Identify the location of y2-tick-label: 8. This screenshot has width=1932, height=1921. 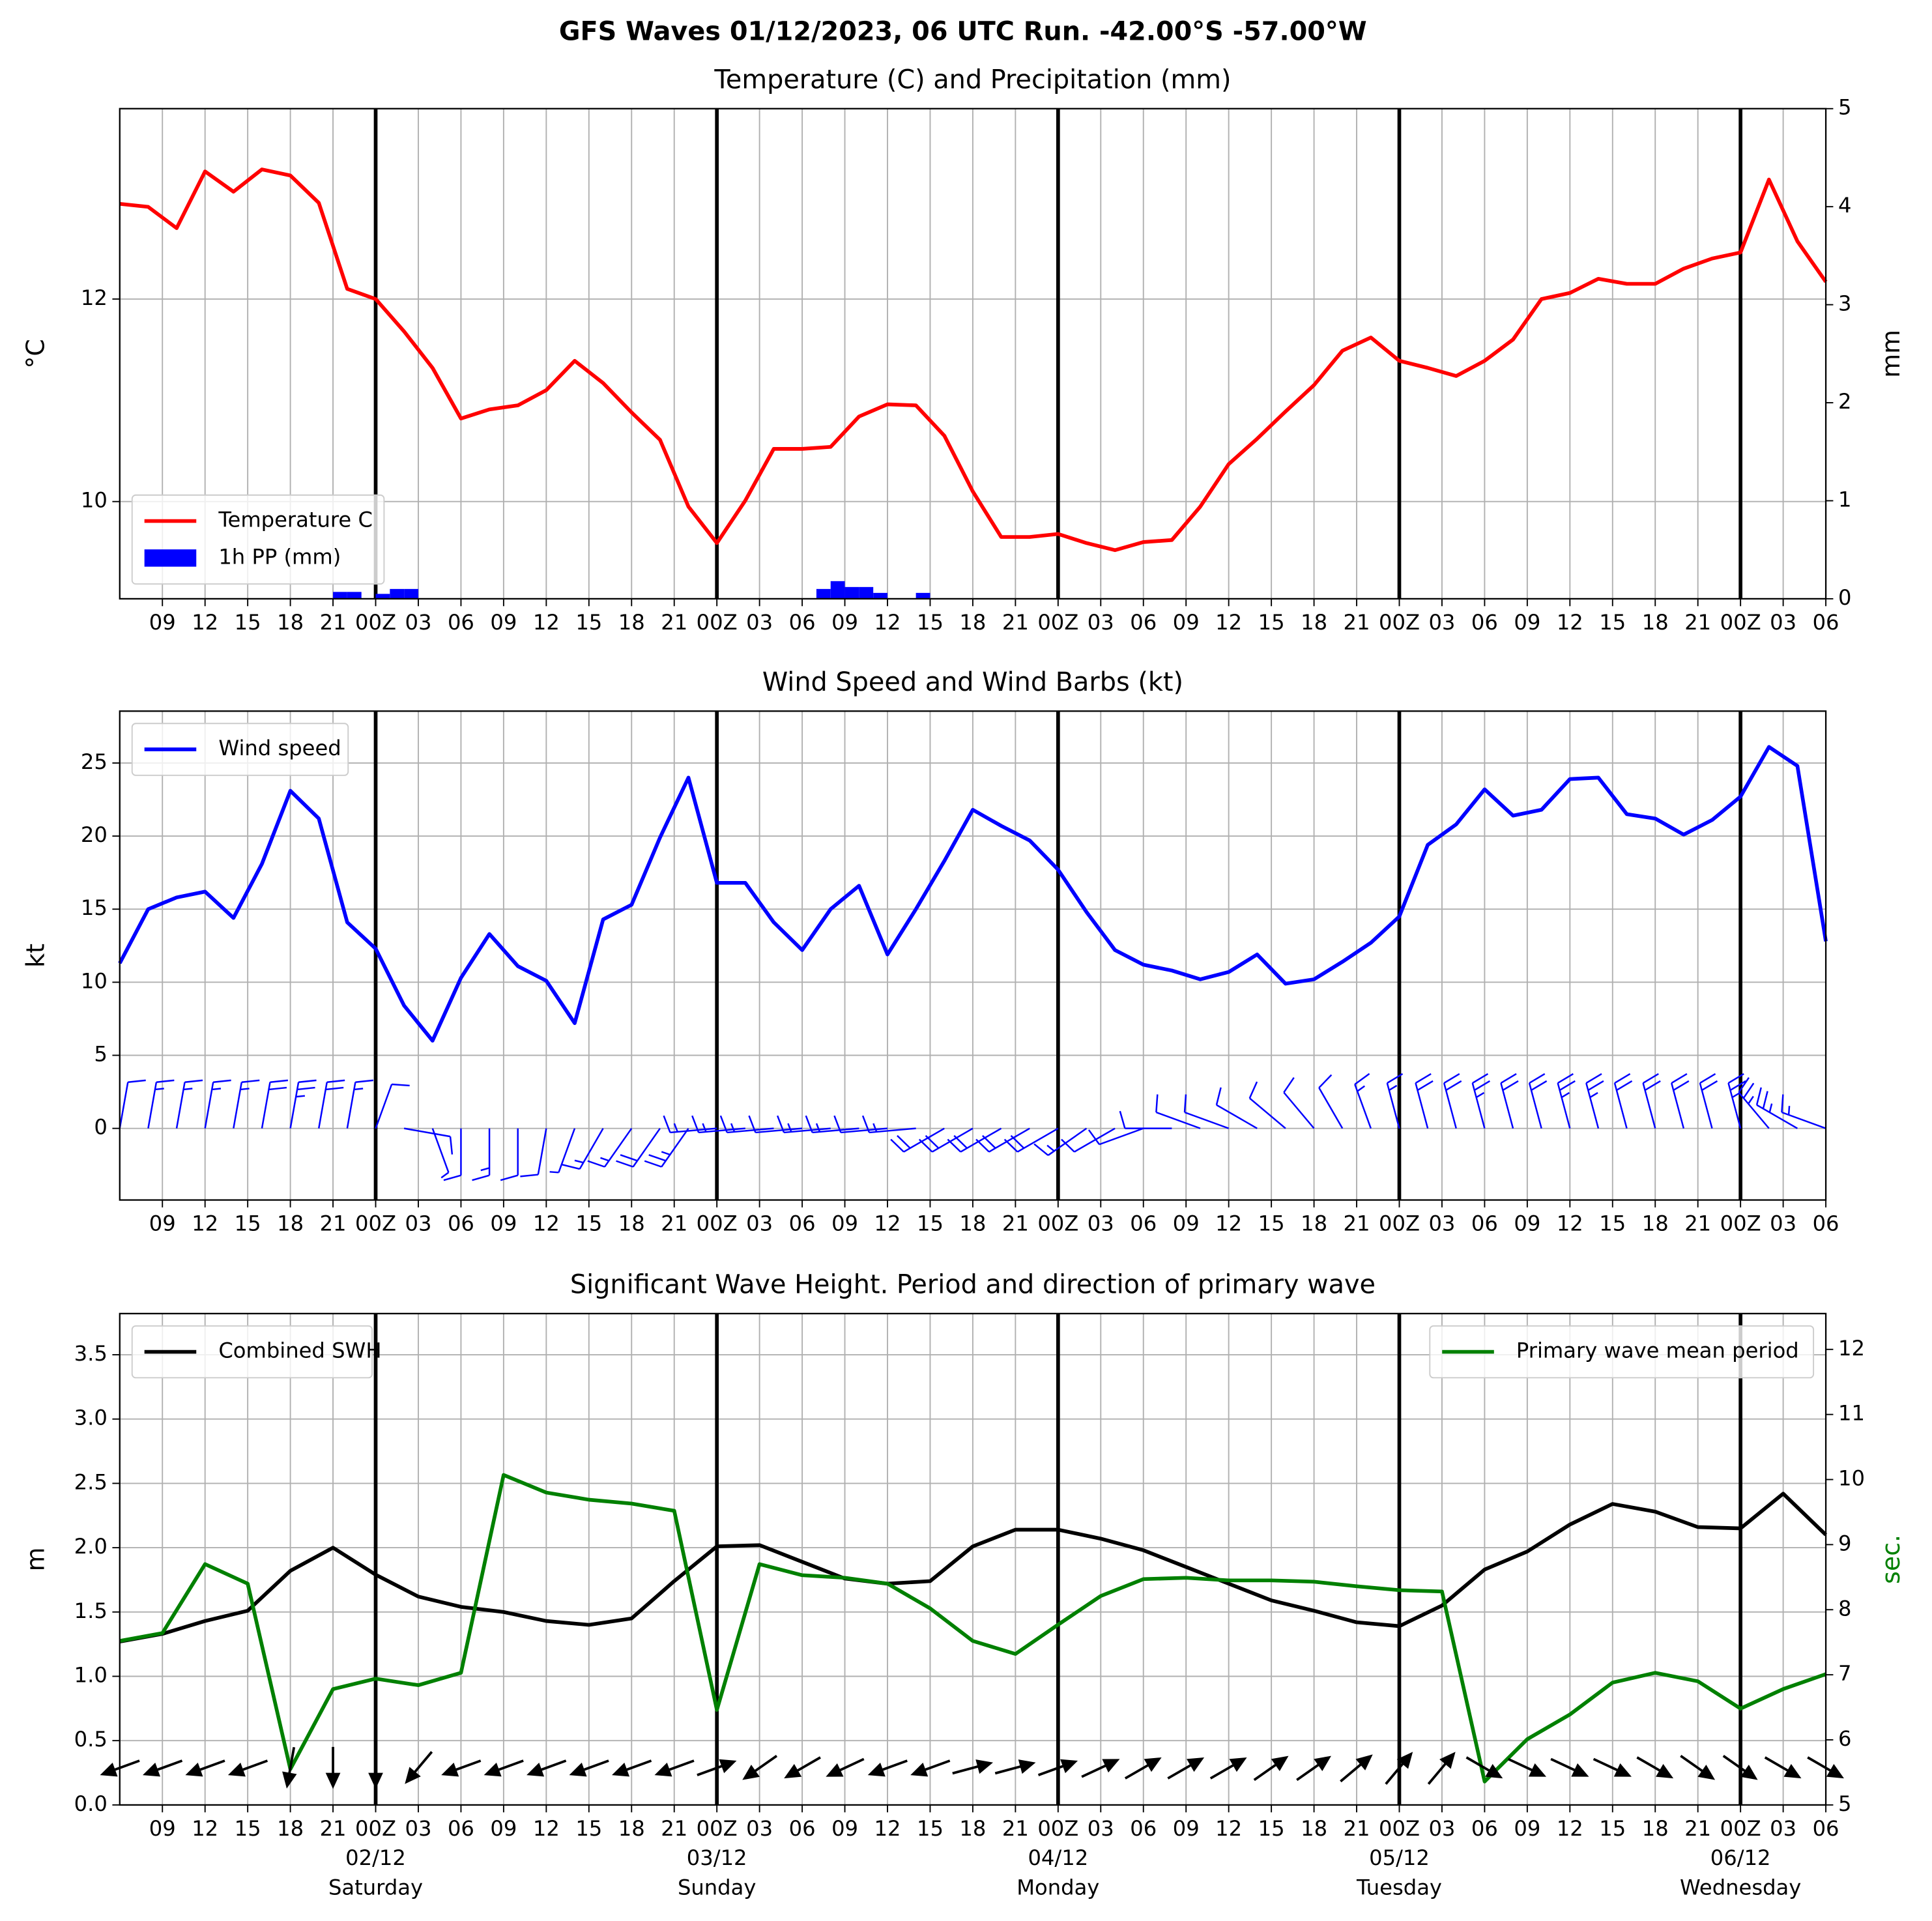
(1844, 1608).